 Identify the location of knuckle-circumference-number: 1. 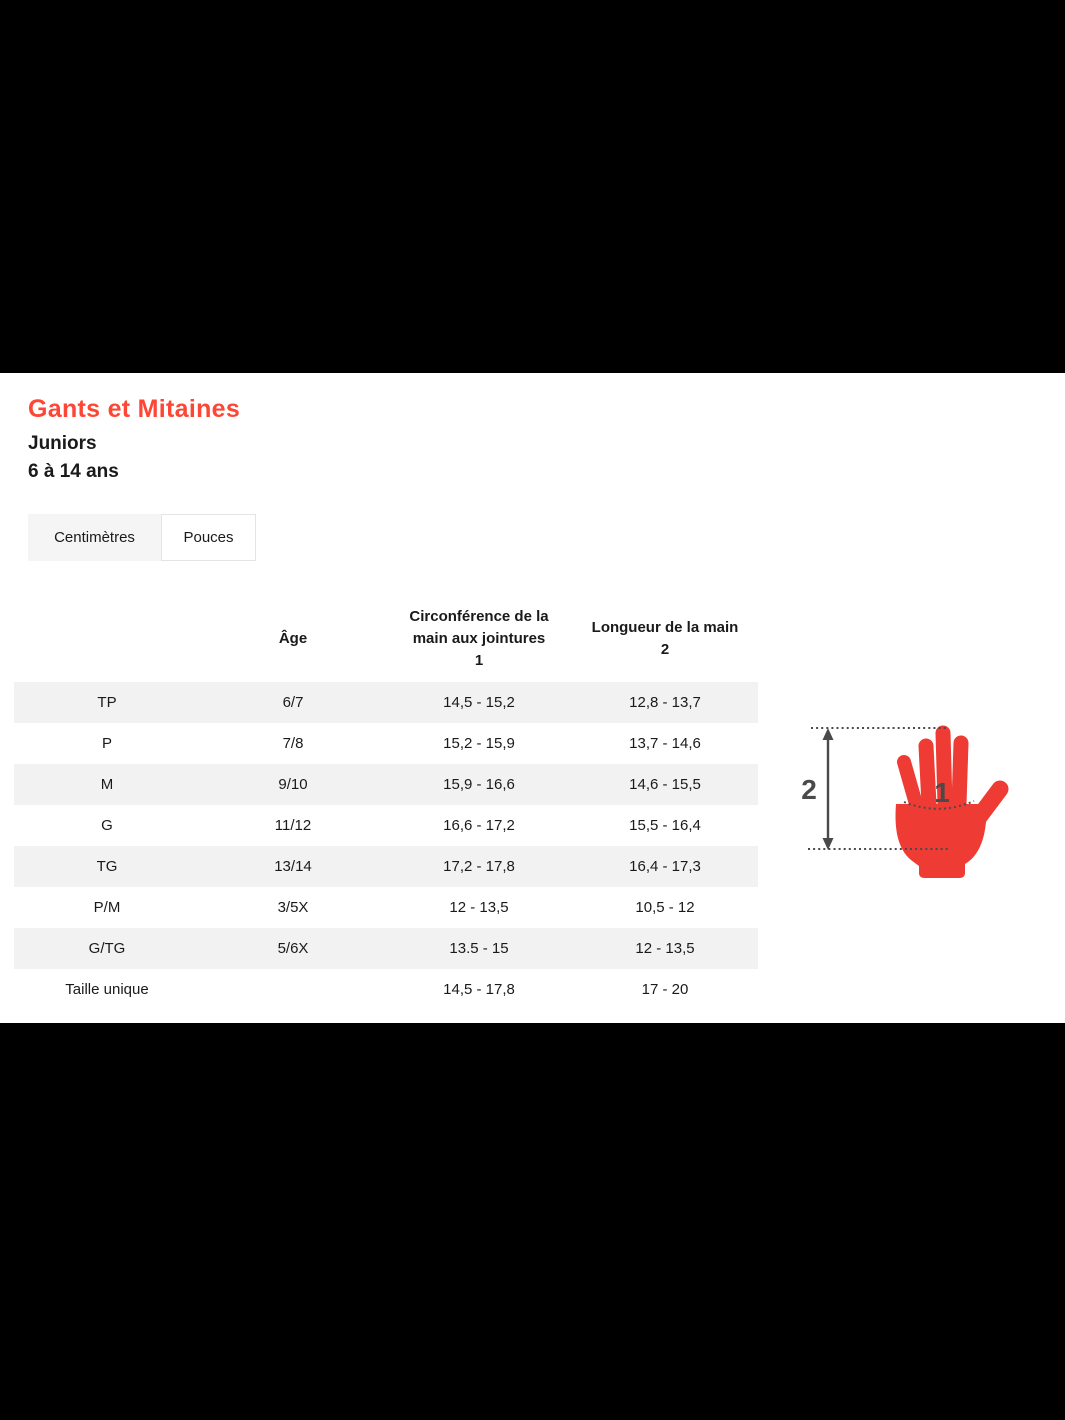
(942, 792).